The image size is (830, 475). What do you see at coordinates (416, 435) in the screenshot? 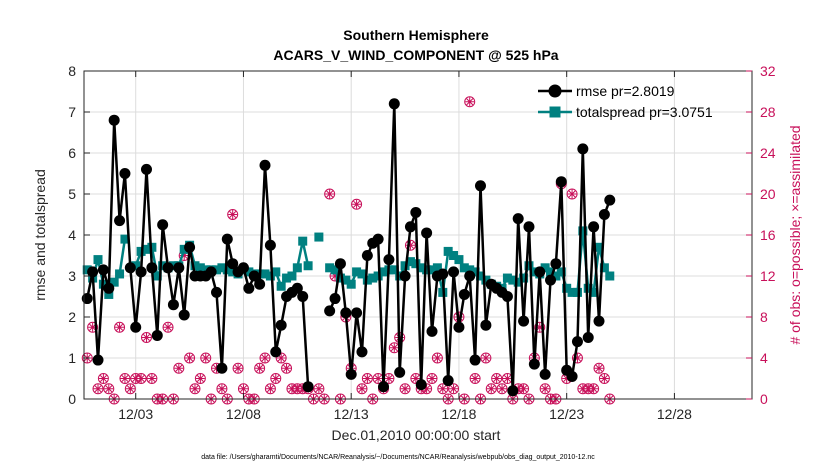
I see `x-axis-label: Dec.01,2010 00:00:00 start` at bounding box center [416, 435].